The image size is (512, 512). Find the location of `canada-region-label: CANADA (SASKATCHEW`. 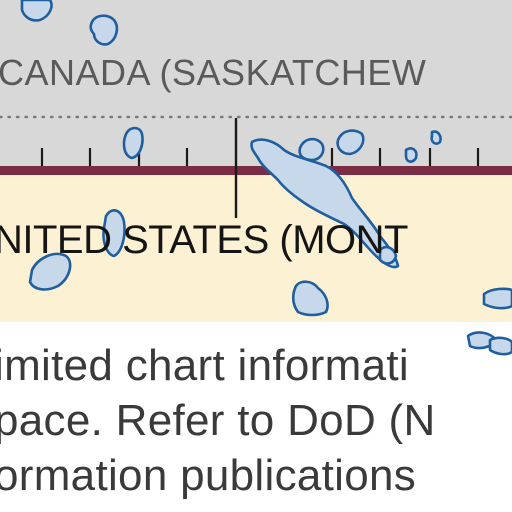

canada-region-label: CANADA (SASKATCHEW is located at coordinates (213, 72).